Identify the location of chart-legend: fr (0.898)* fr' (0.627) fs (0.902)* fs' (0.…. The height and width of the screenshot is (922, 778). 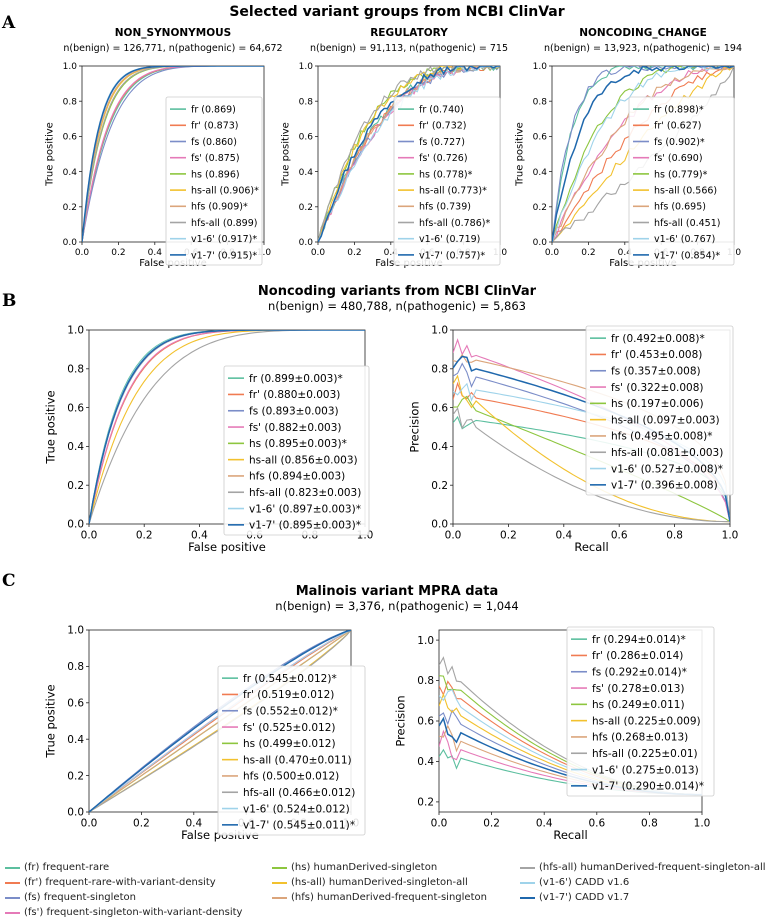
(681, 181).